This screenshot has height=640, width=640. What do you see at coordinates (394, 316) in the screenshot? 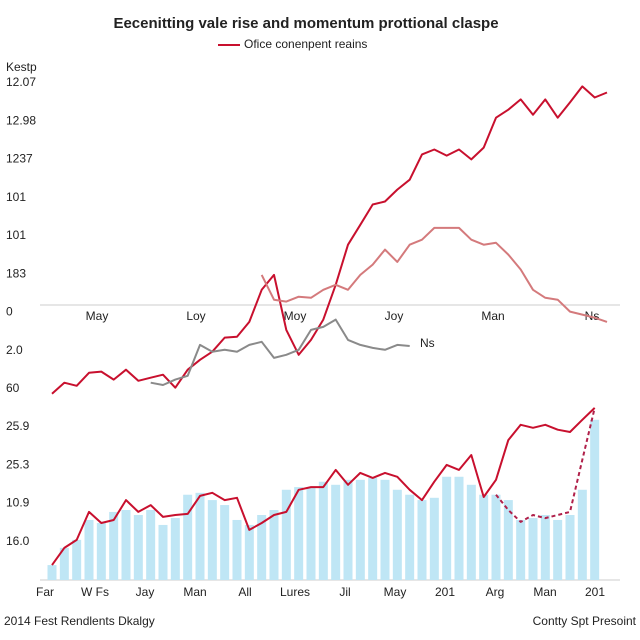
I see `x-tick-label: Joy` at bounding box center [394, 316].